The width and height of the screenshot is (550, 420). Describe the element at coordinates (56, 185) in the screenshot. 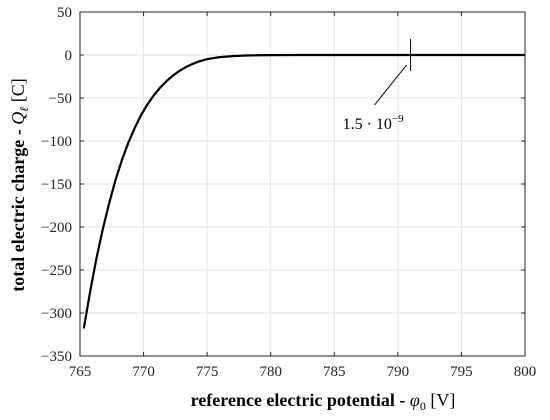

I see `y-tick-label: −150` at that location.